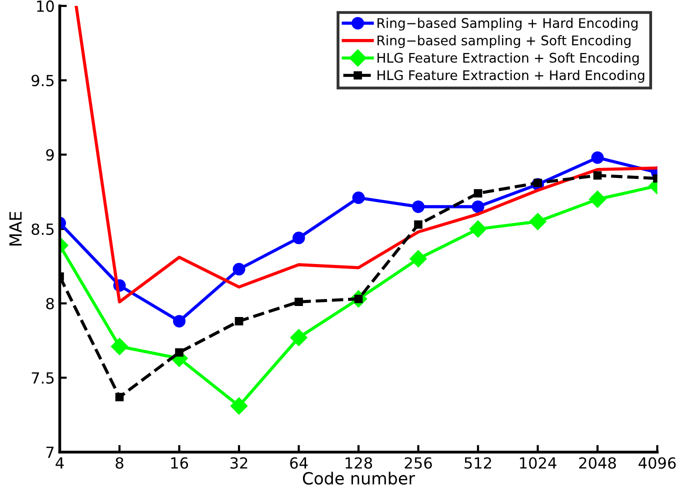  Describe the element at coordinates (538, 463) in the screenshot. I see `x-tick-label: 1024` at that location.